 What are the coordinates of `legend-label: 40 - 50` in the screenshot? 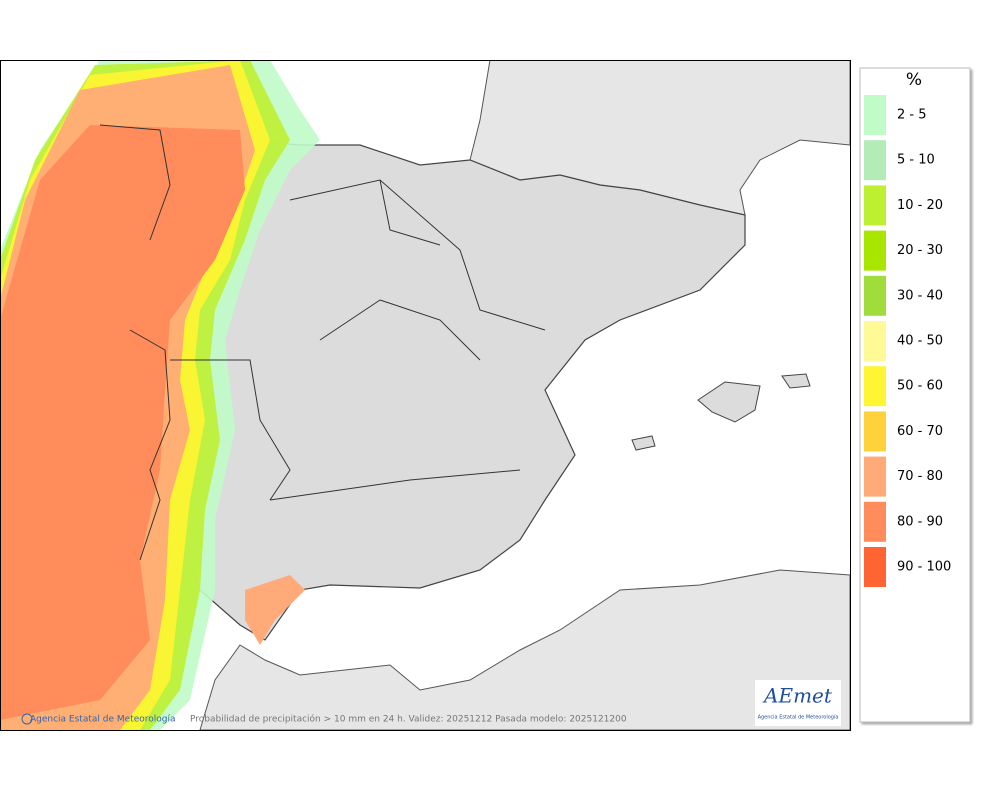 It's located at (920, 341).